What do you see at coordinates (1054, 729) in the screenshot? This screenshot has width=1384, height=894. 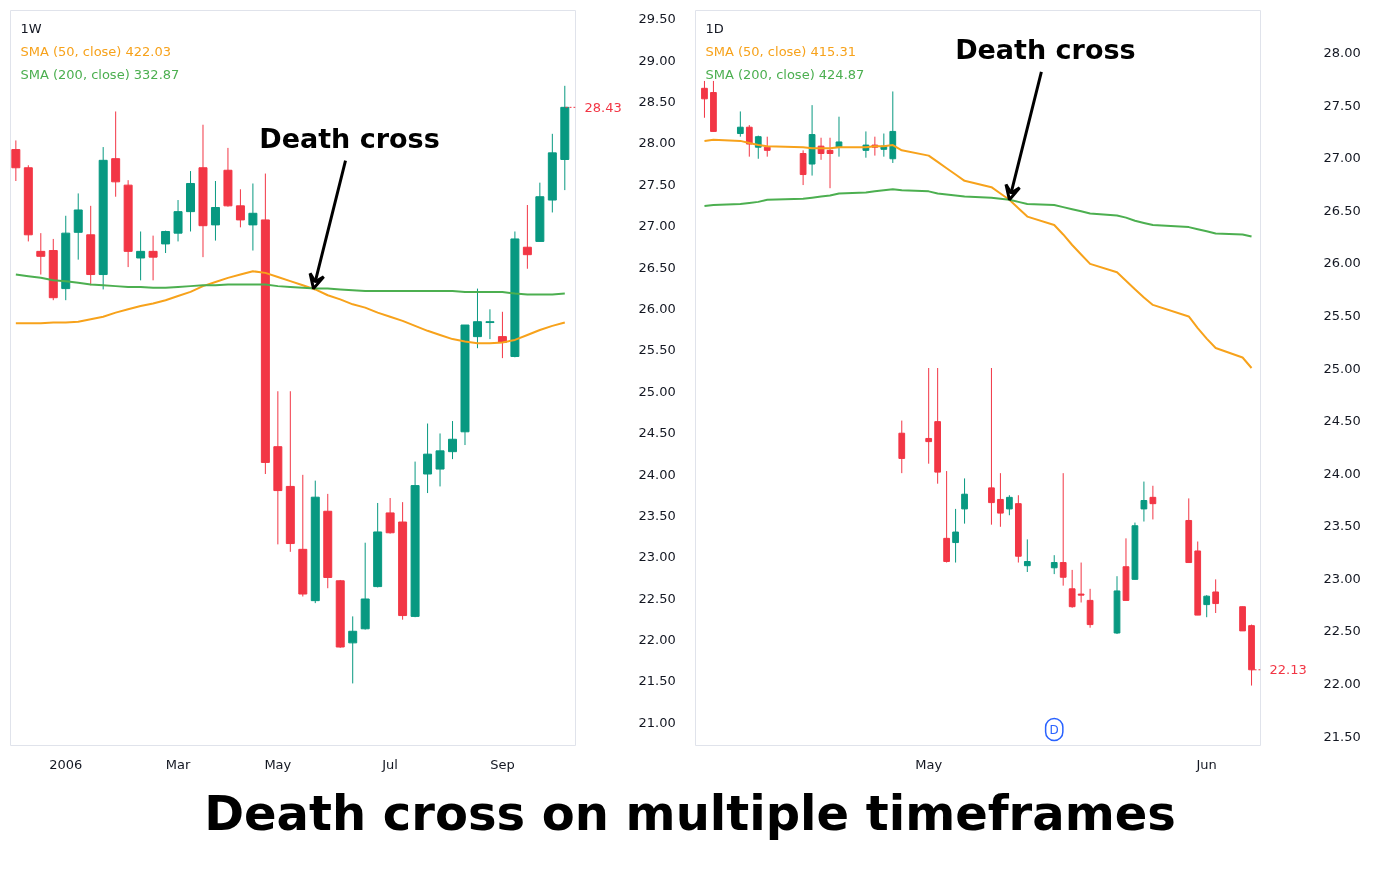 I see `annotation: D` at bounding box center [1054, 729].